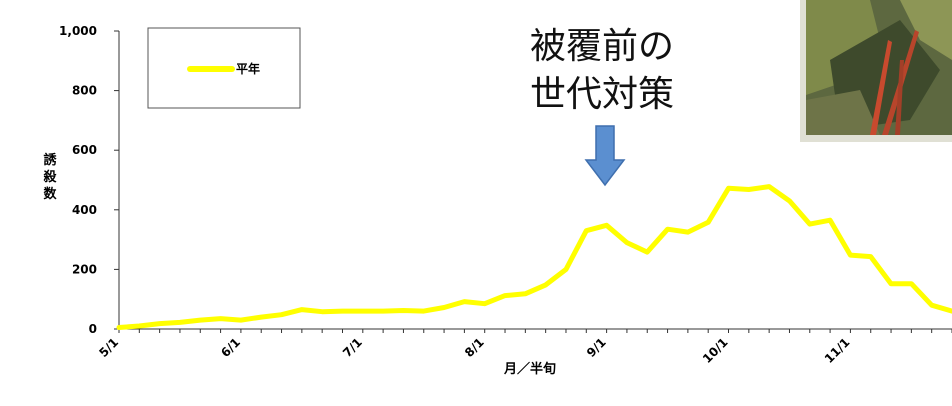  What do you see at coordinates (84, 269) in the screenshot?
I see `y-tick-label: 200` at bounding box center [84, 269].